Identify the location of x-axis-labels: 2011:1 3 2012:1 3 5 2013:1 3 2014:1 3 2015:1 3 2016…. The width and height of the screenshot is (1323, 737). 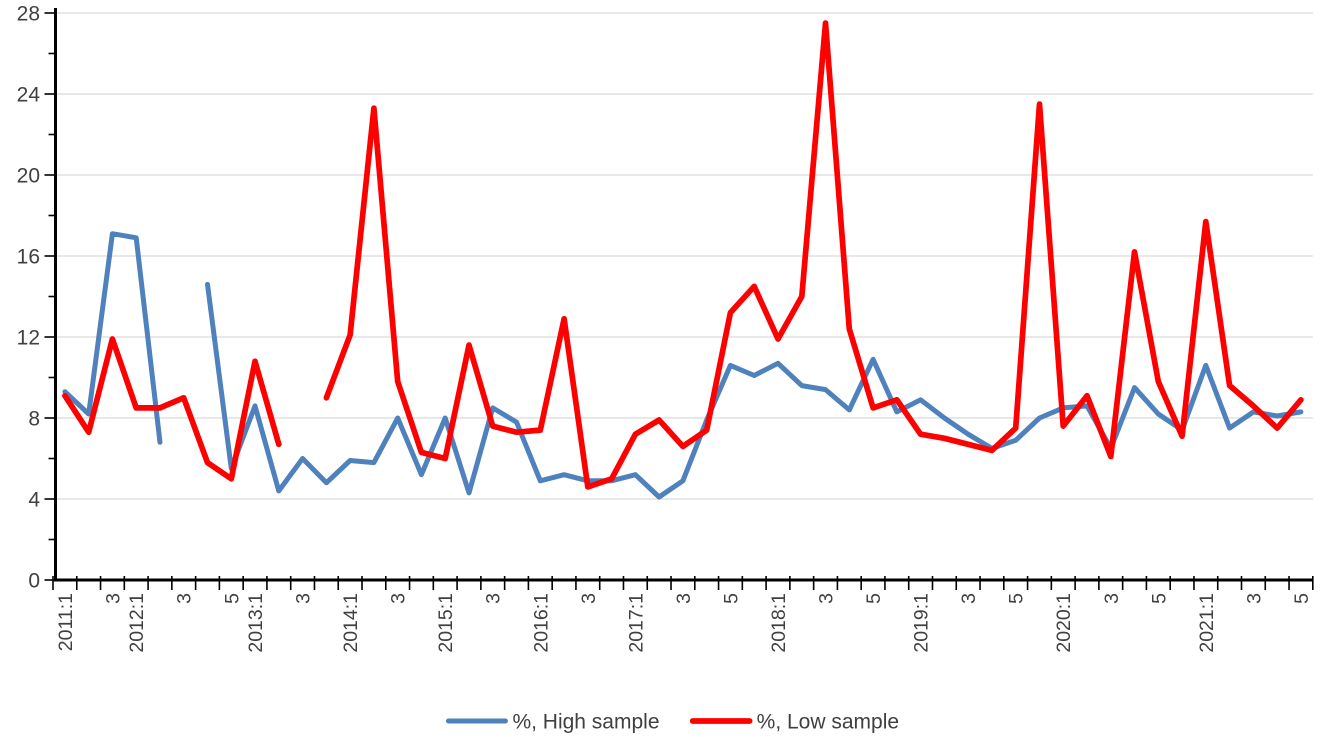
(684, 623).